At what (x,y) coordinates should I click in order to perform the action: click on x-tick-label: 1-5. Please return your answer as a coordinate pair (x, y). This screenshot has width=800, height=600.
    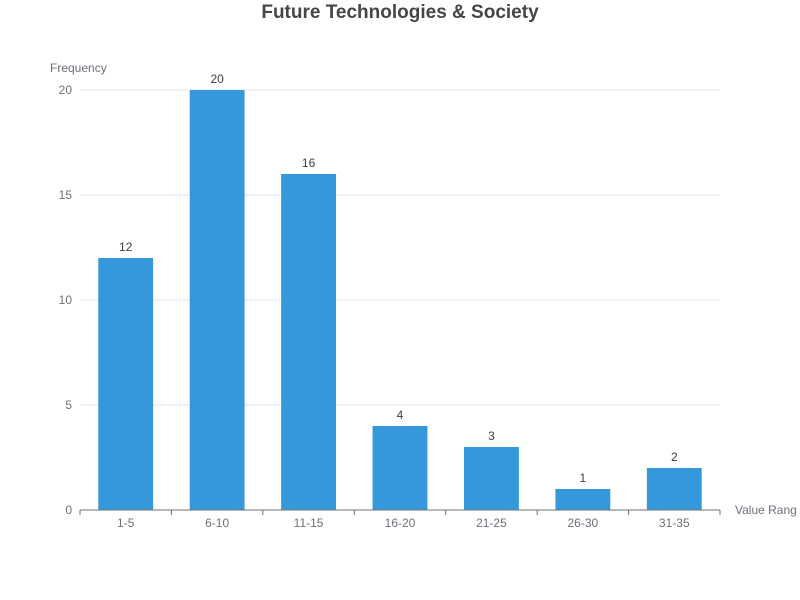
    Looking at the image, I should click on (126, 523).